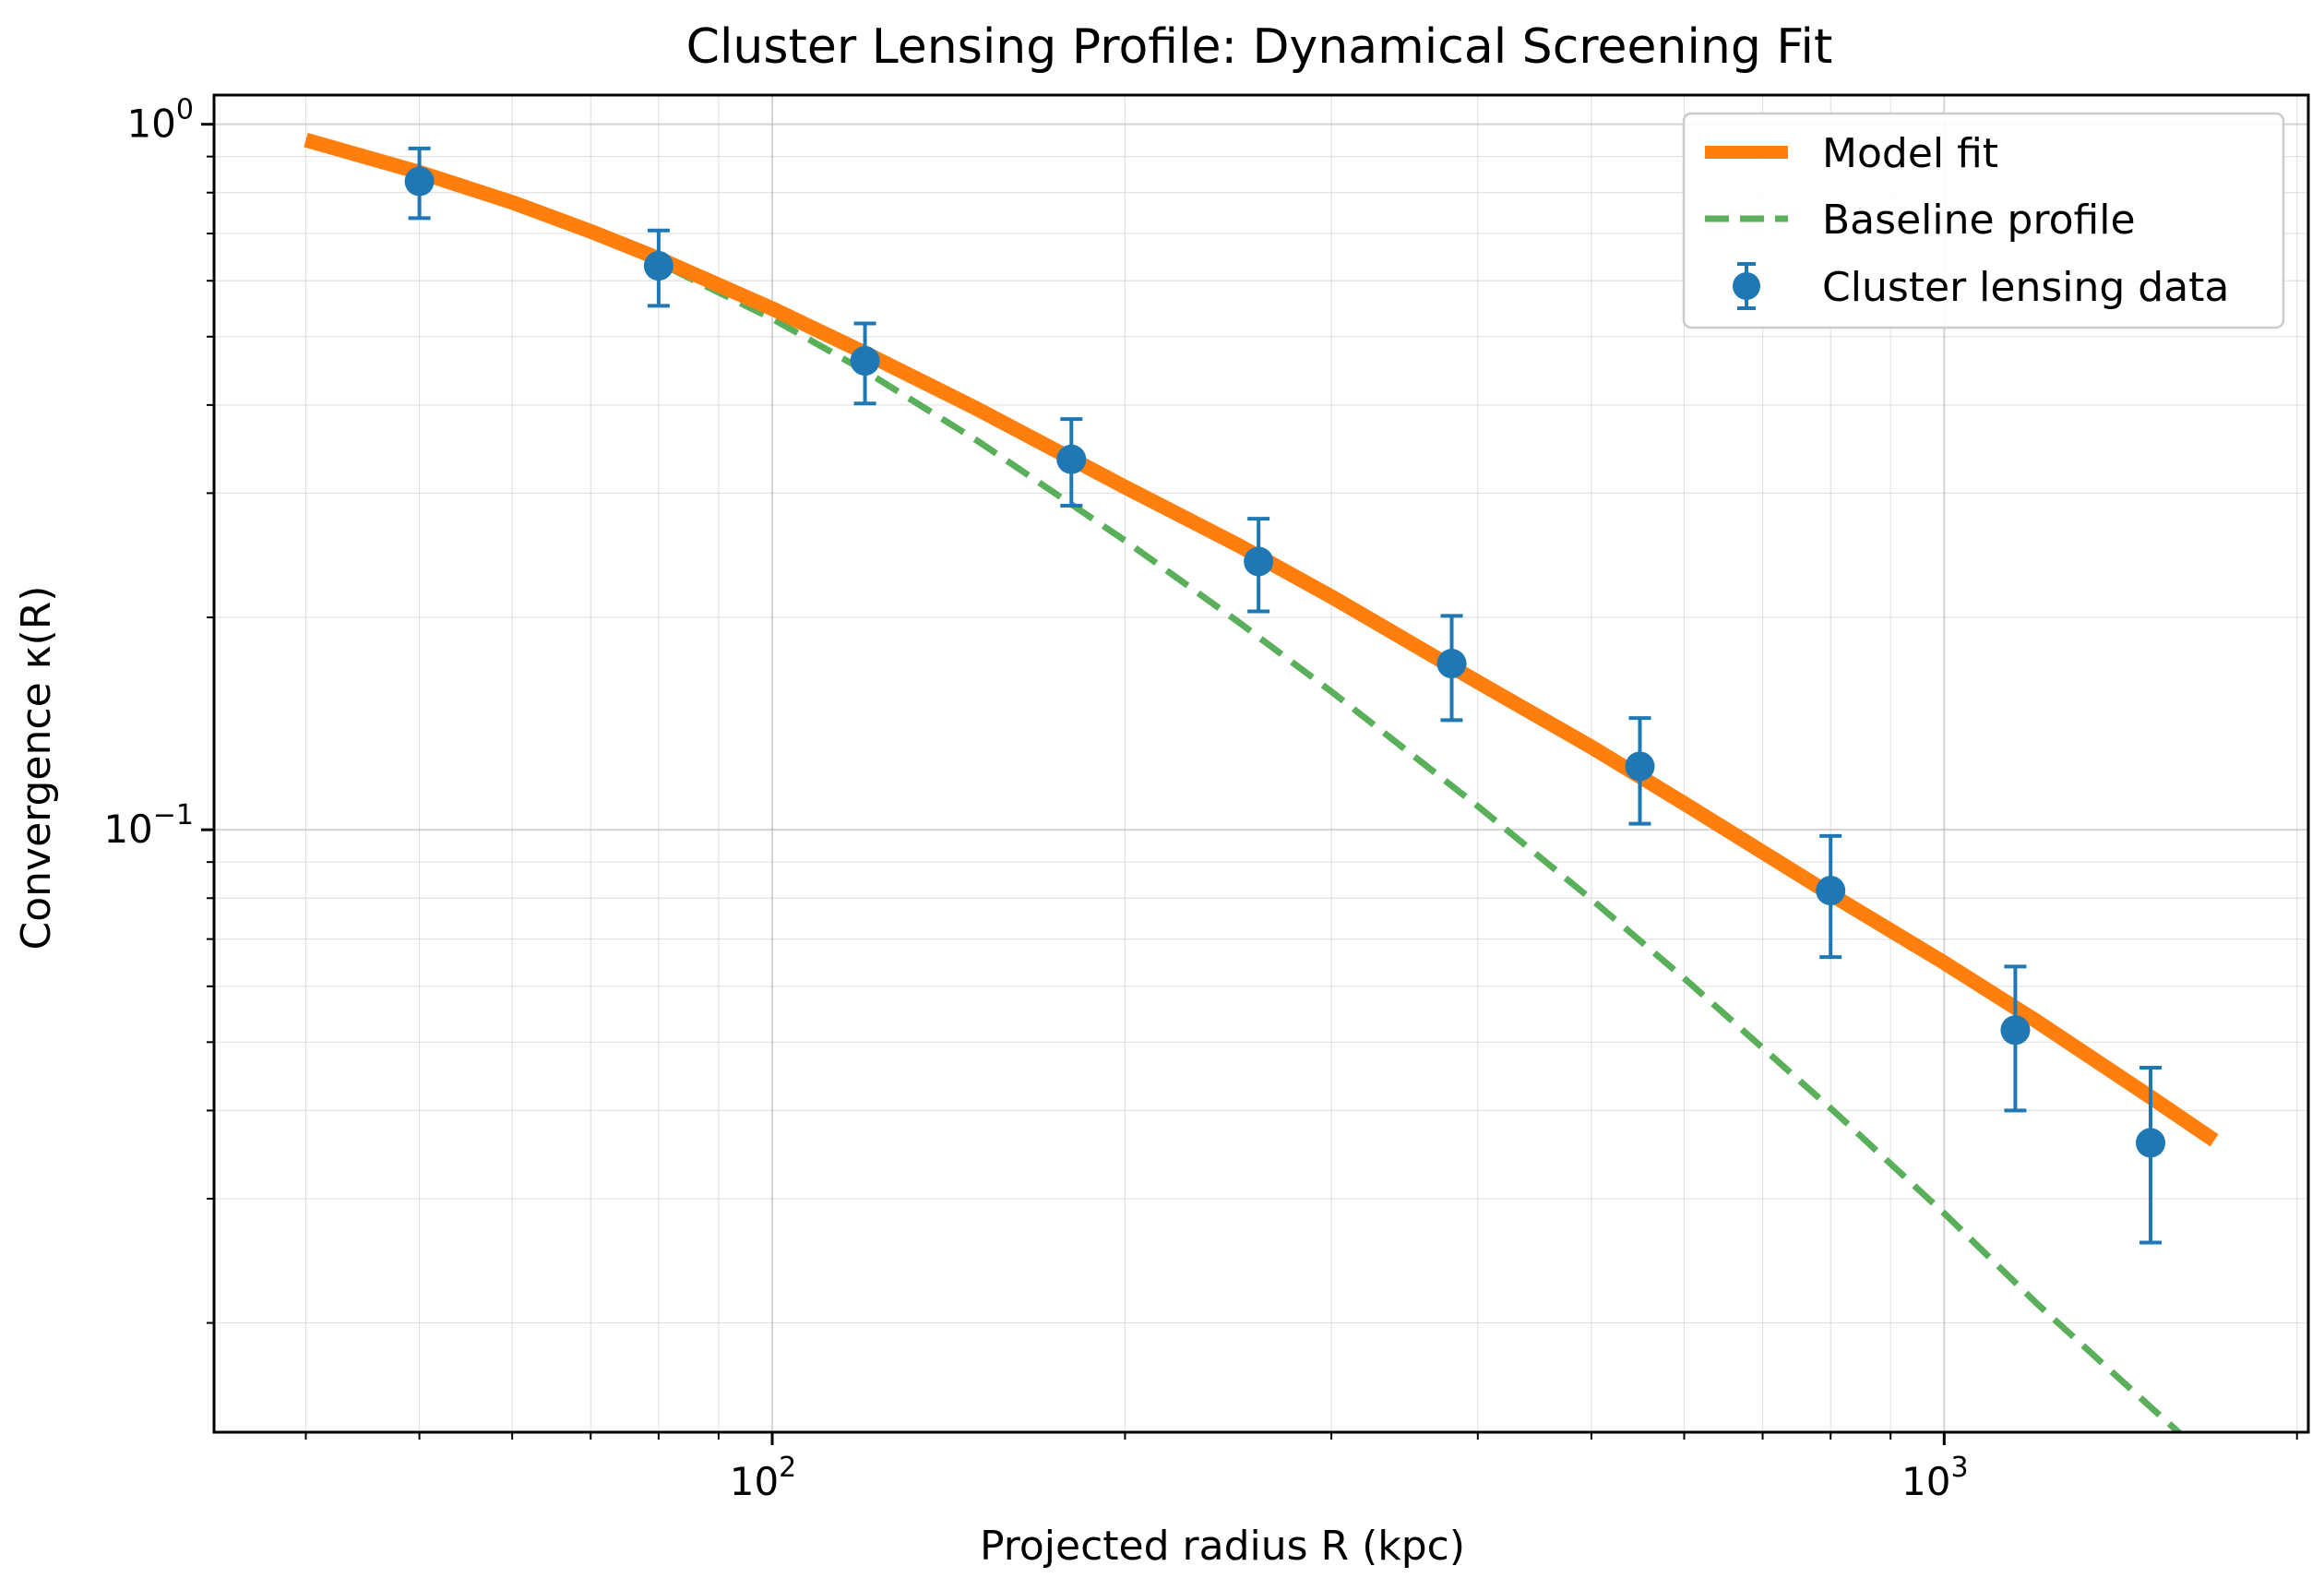 The width and height of the screenshot is (2324, 1590). Describe the element at coordinates (1910, 154) in the screenshot. I see `legend-label-model-fit: Model fit` at that location.